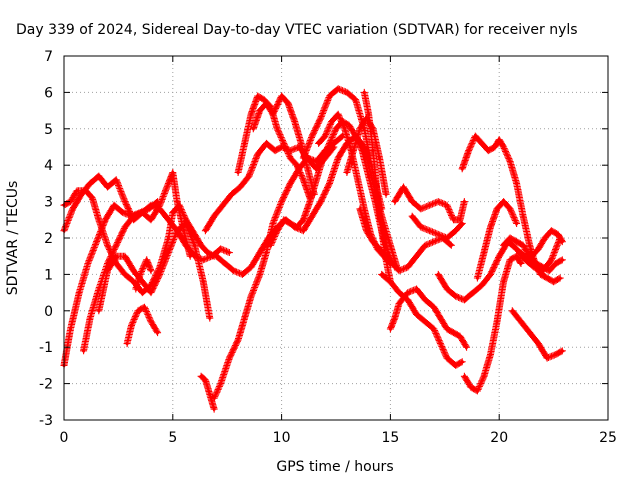 The height and width of the screenshot is (480, 640). I want to click on y-tick-label: -1, so click(46, 348).